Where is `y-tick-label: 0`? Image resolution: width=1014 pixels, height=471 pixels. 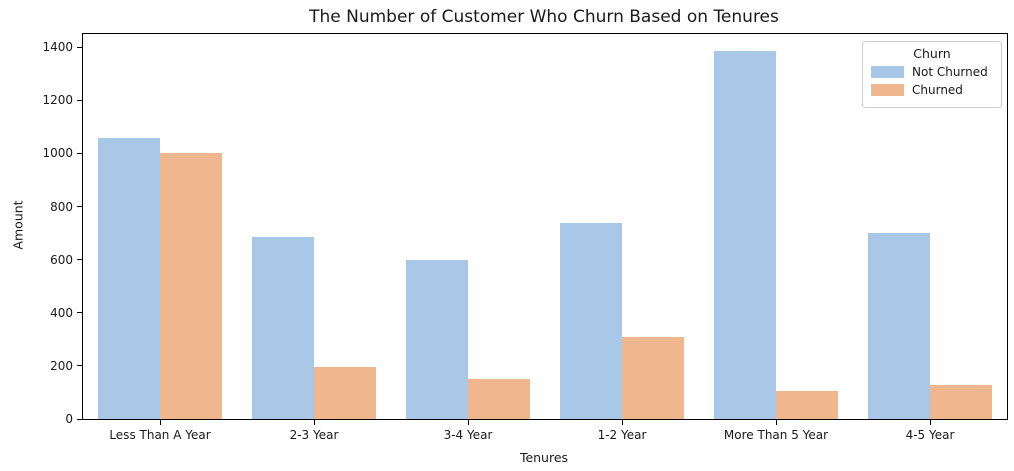
y-tick-label: 0 is located at coordinates (69, 419).